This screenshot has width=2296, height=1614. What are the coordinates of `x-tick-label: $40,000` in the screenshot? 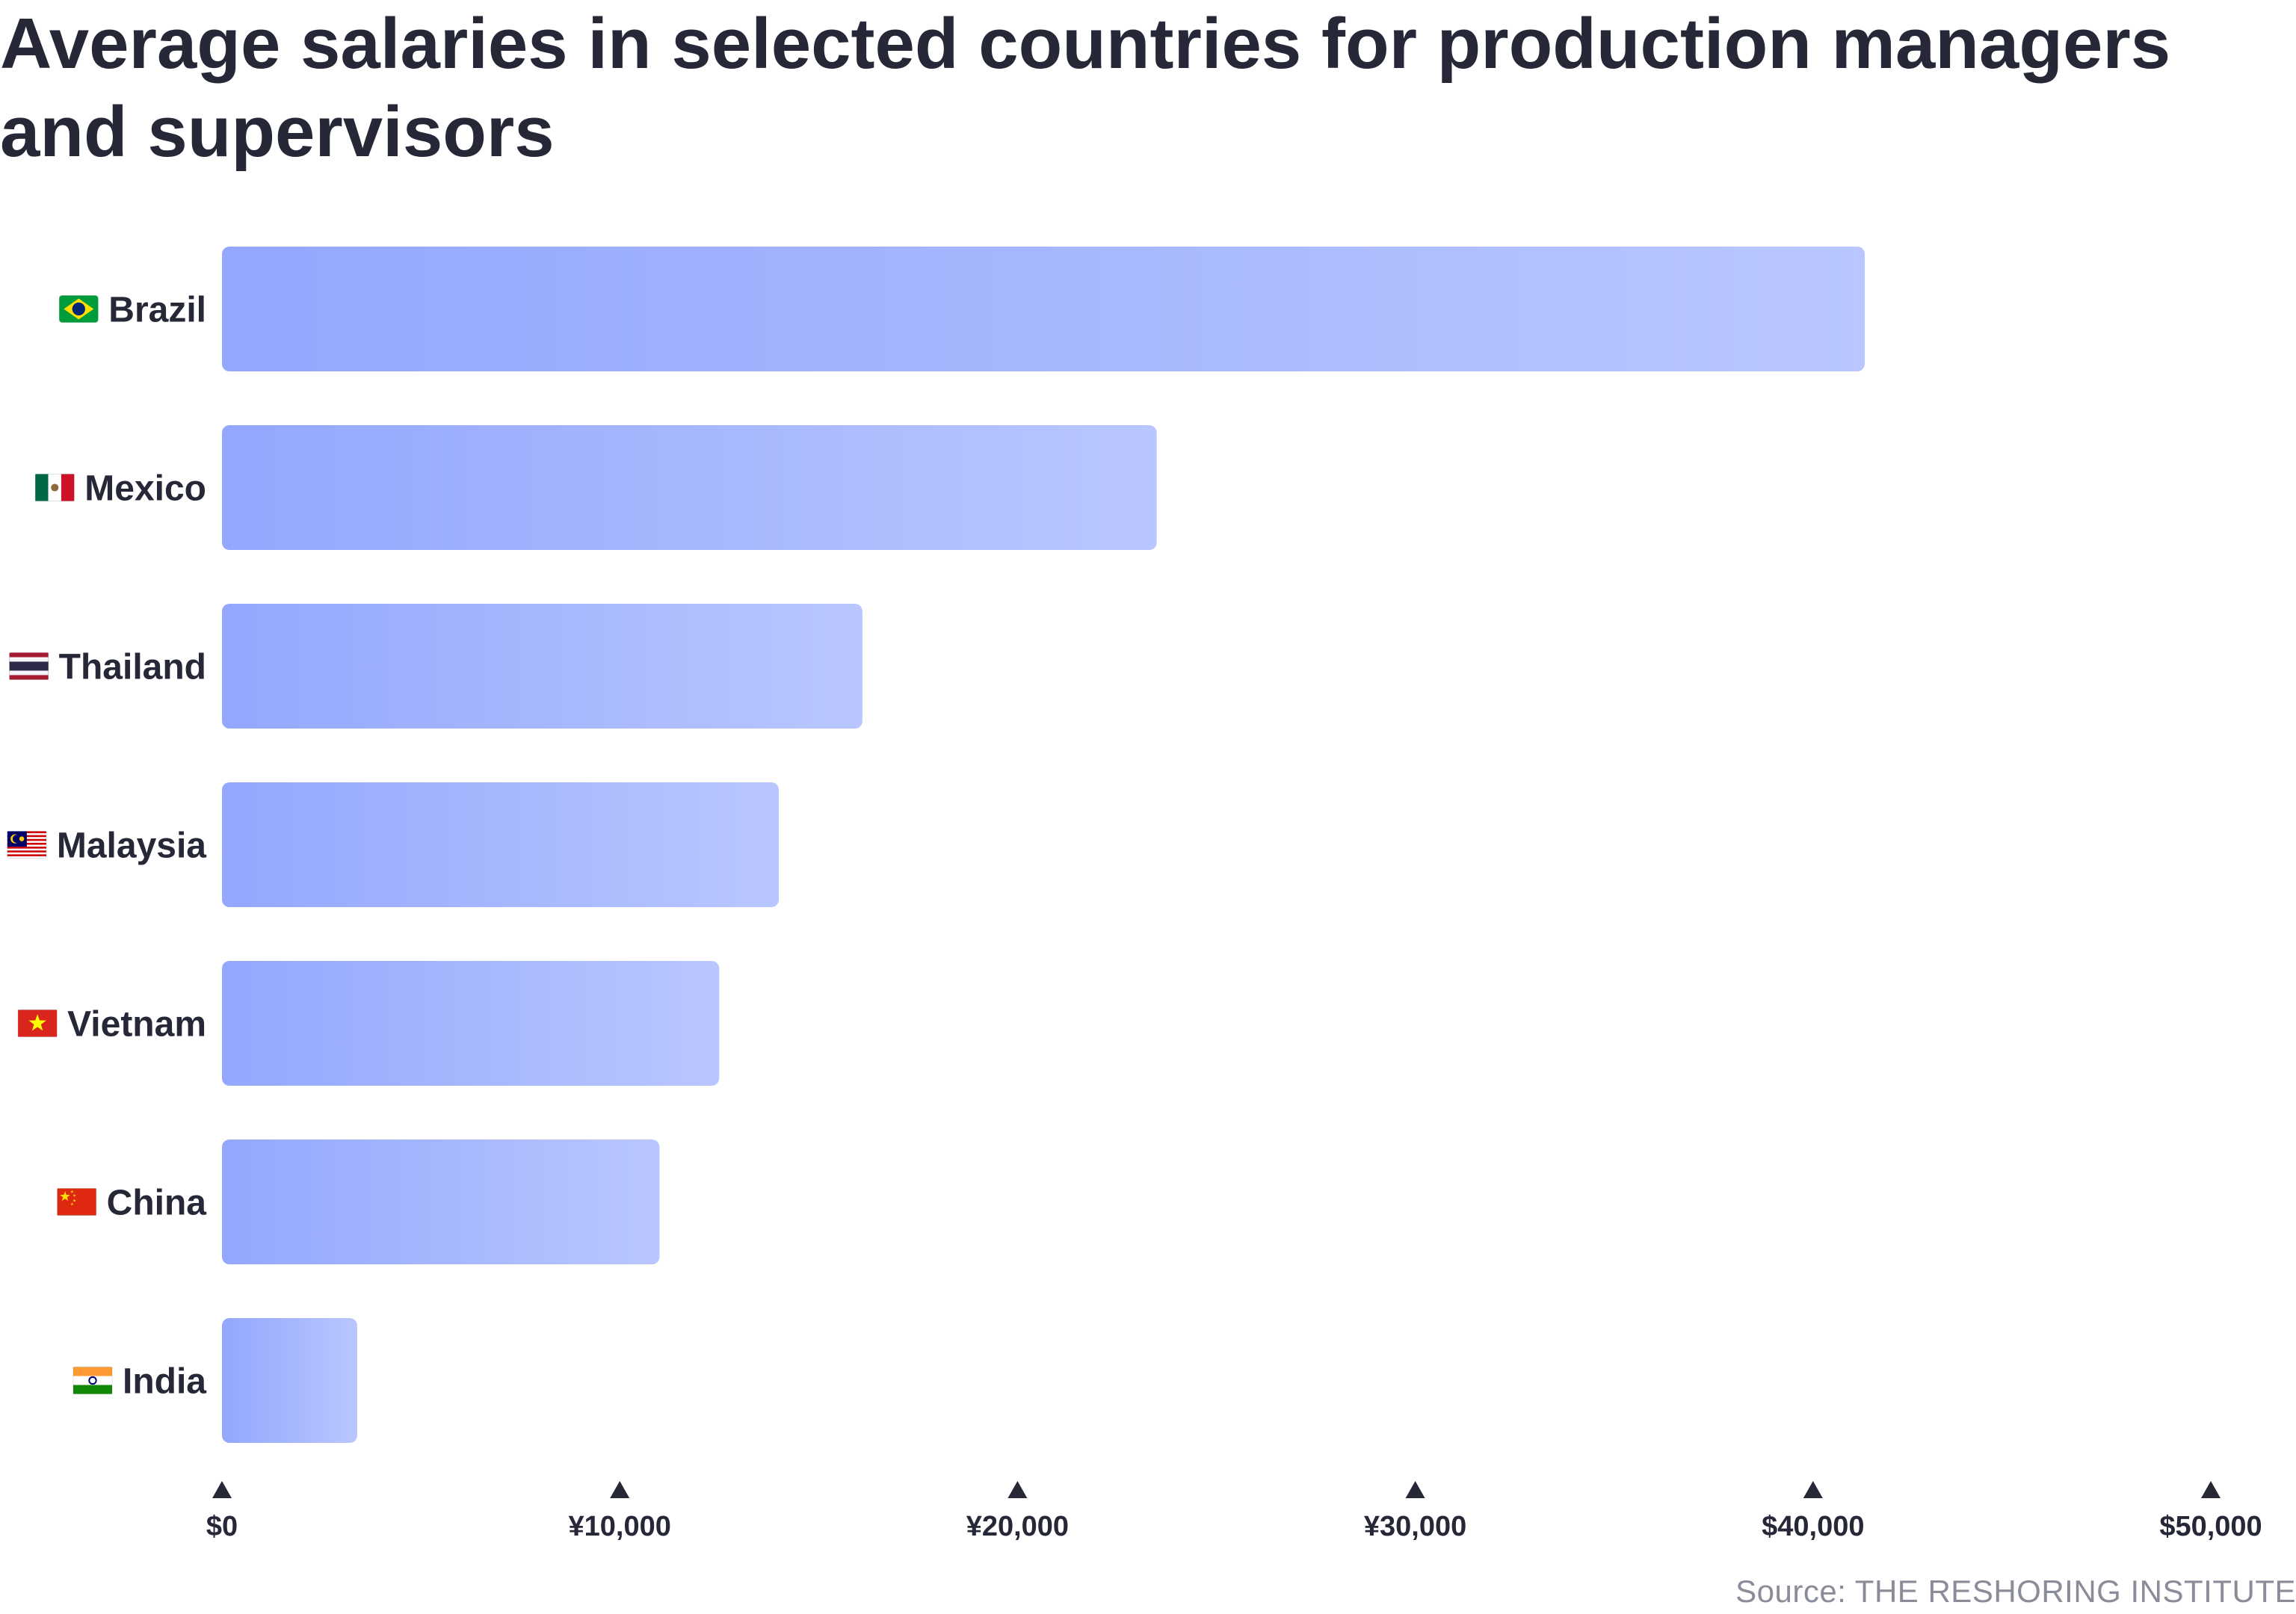 It's located at (1813, 1527).